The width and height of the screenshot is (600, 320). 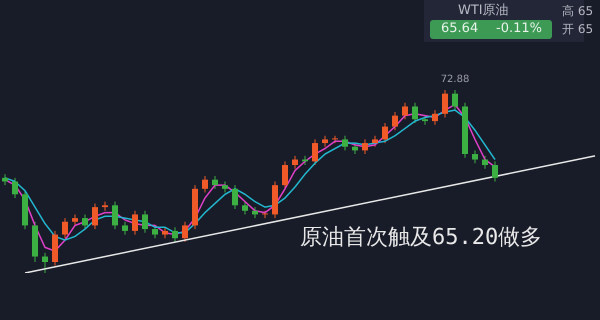 I want to click on text: 65.64, so click(x=459, y=28).